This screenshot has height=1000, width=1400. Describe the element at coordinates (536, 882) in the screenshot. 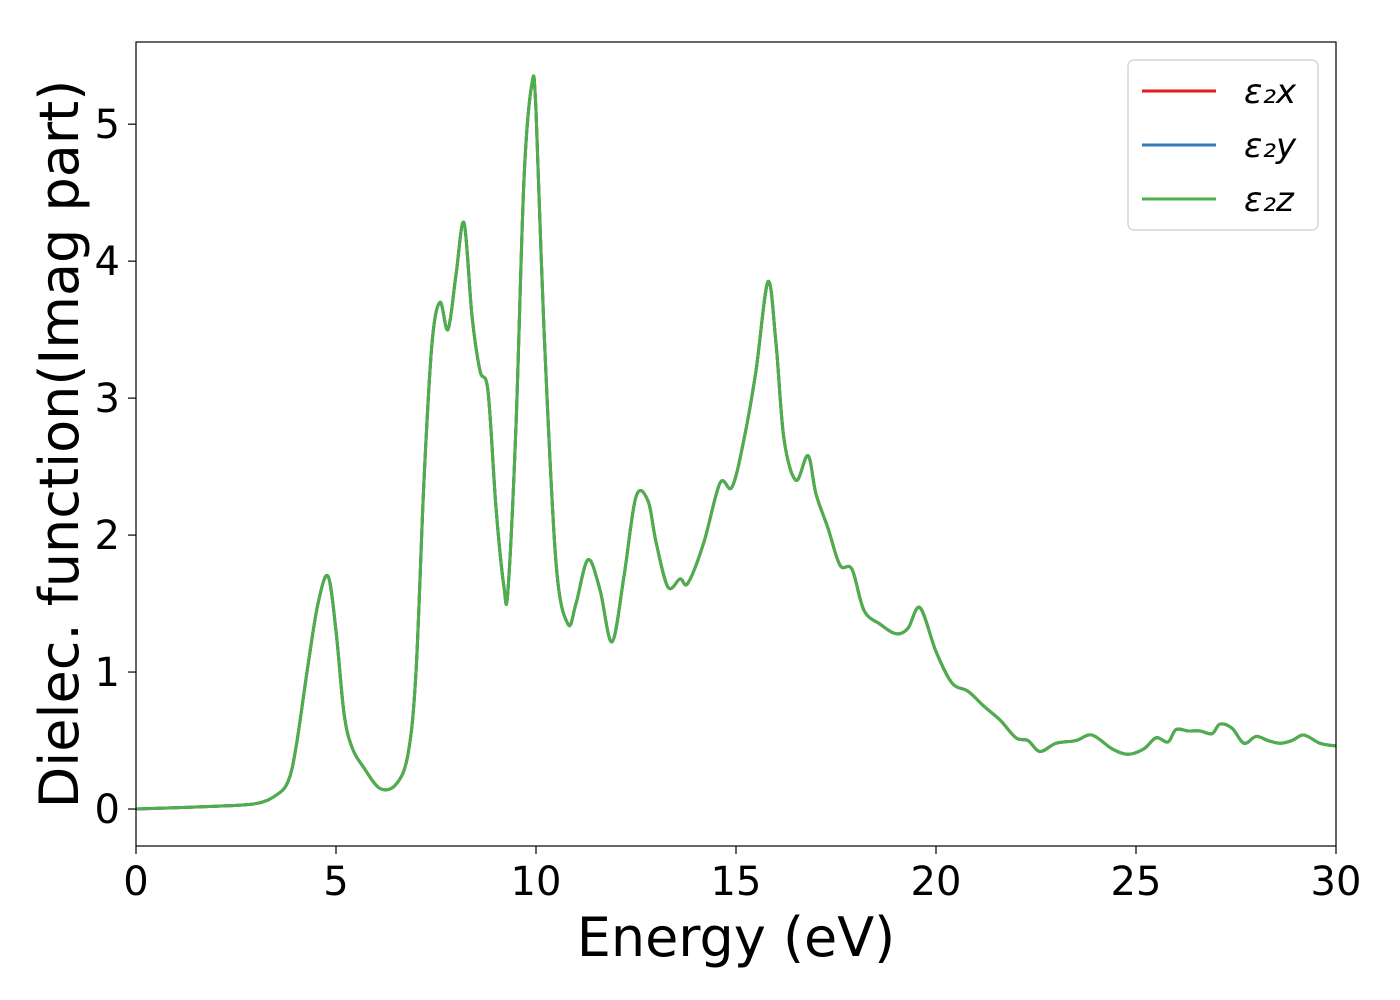

I see `x-tick-label: 10` at that location.